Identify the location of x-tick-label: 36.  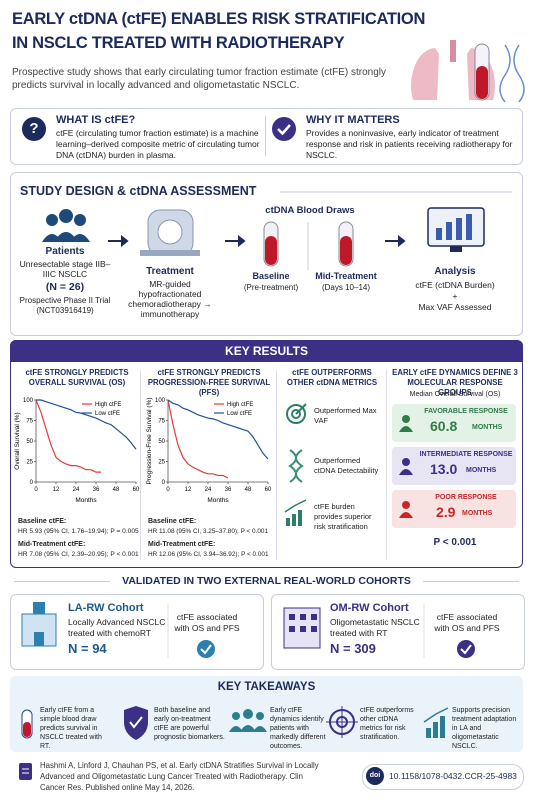
(228, 490).